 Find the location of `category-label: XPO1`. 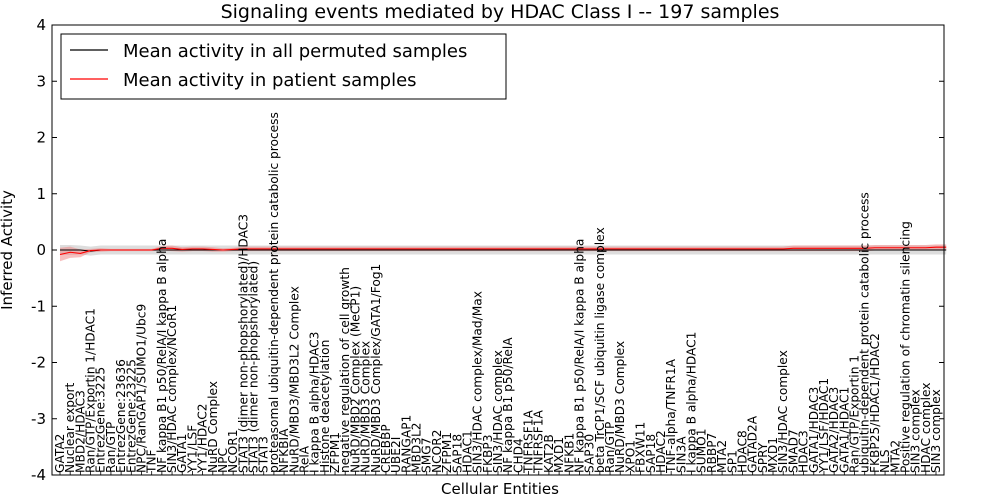

category-label: XPO1 is located at coordinates (630, 456).